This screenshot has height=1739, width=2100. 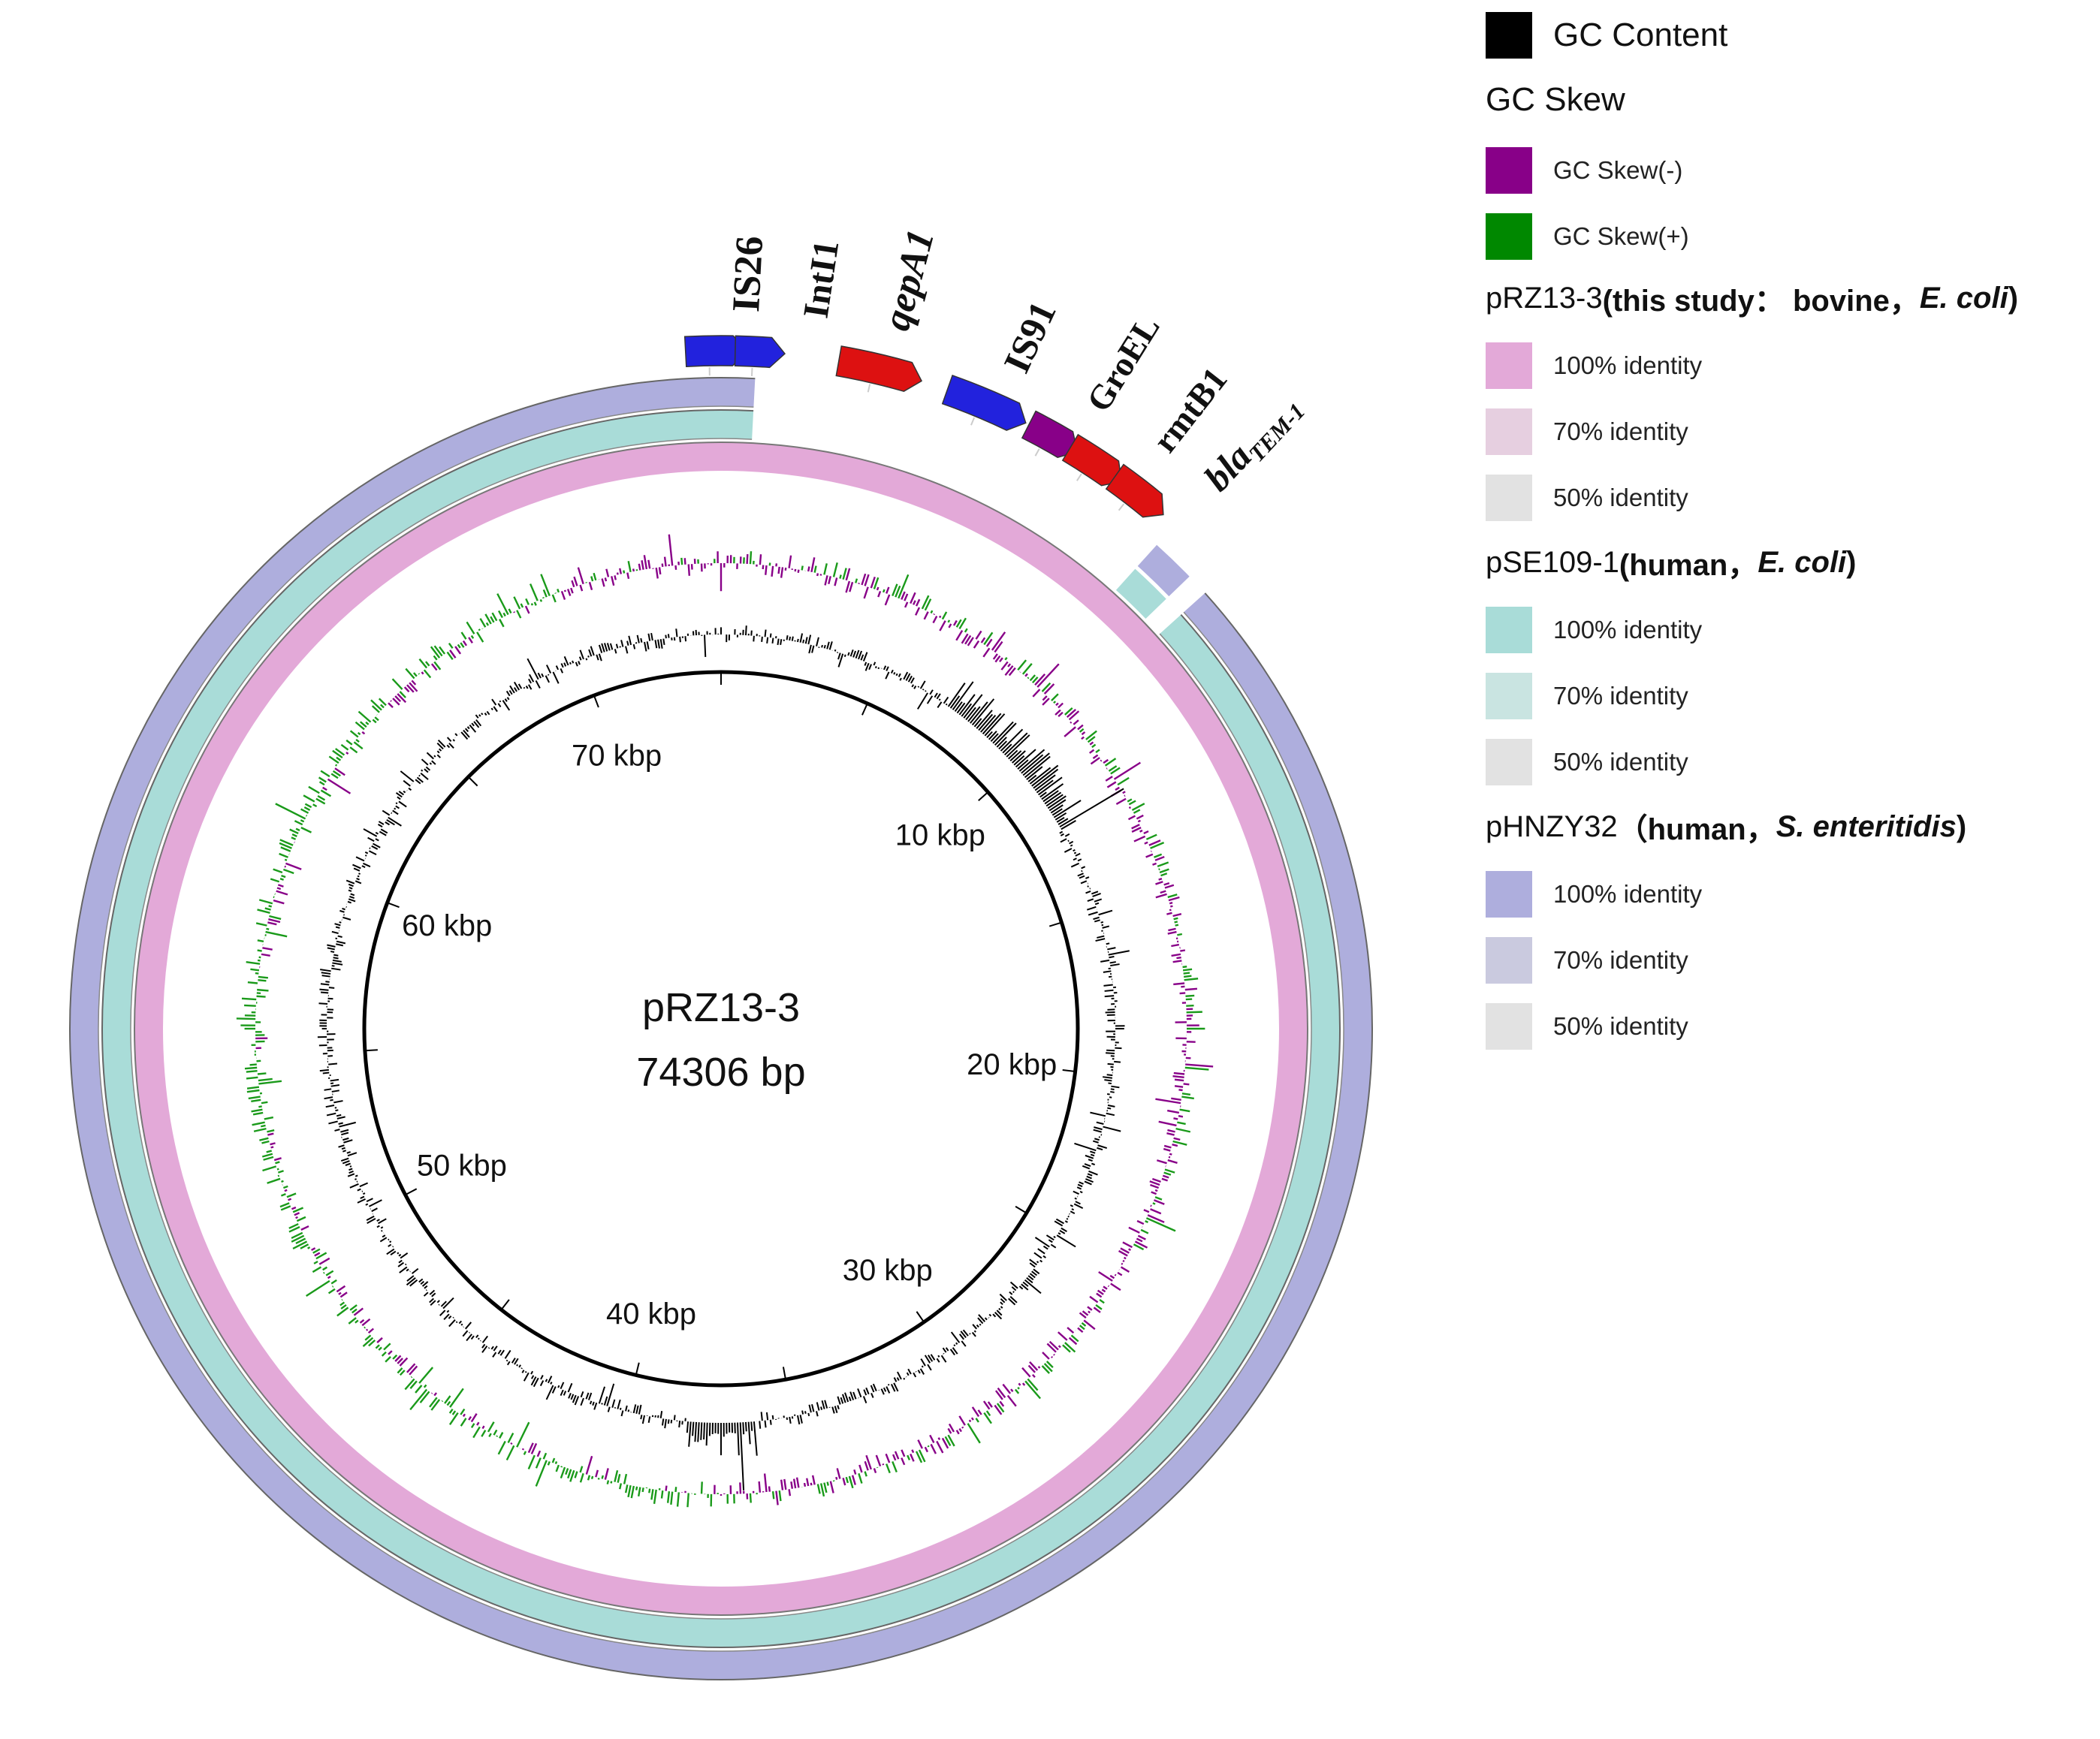 I want to click on gene-label-main: IntI1, so click(x=821, y=279).